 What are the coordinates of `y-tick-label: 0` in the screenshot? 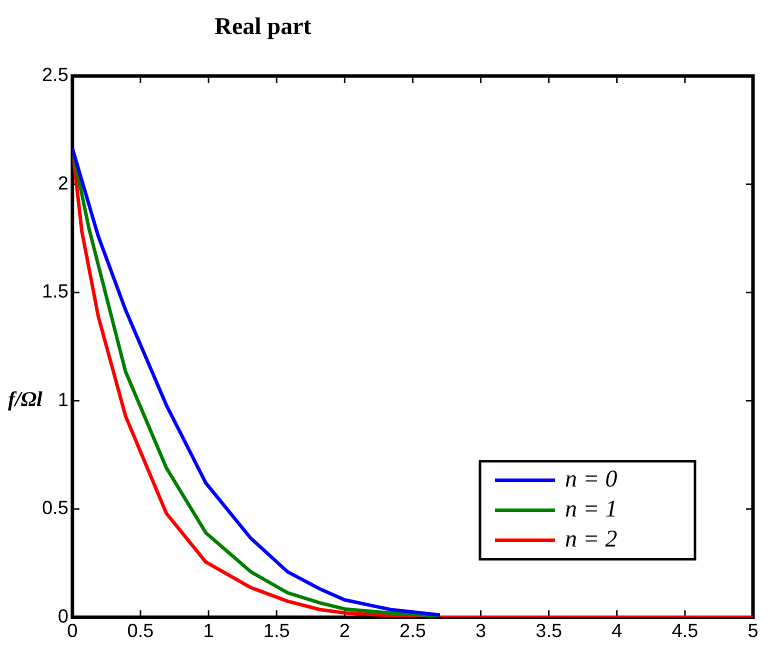 It's located at (63, 617).